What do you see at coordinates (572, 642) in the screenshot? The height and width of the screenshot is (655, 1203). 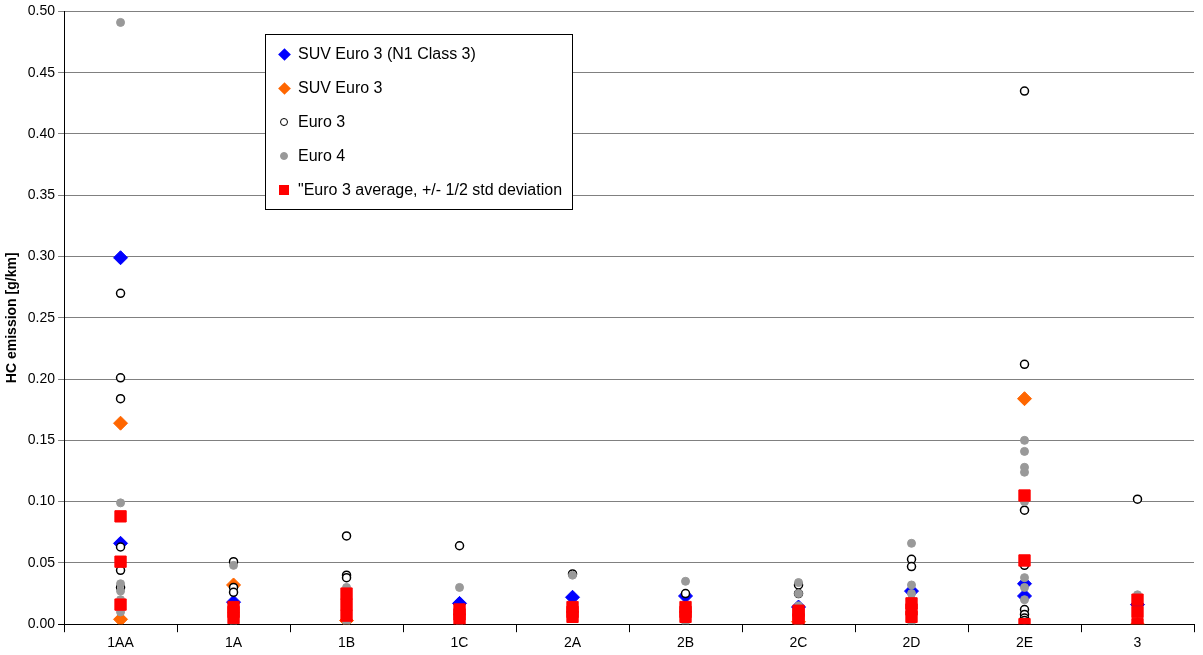 I see `x-tick-label: 2A` at bounding box center [572, 642].